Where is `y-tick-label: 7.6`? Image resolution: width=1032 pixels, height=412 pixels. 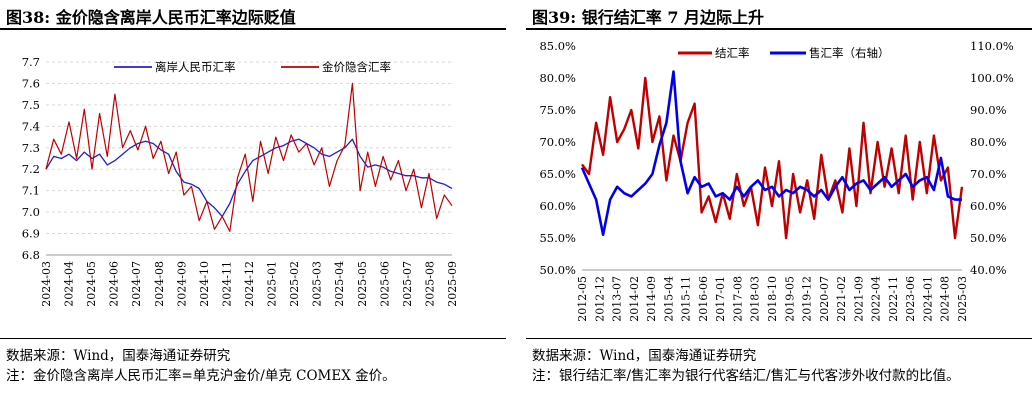 y-tick-label: 7.6 is located at coordinates (31, 83).